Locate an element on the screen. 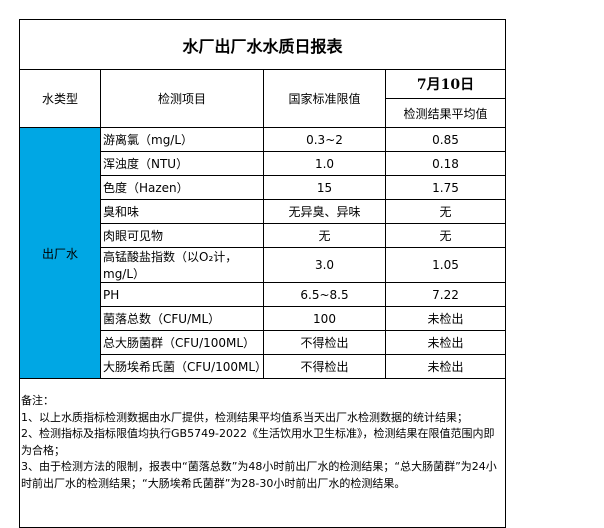 The width and height of the screenshot is (604, 528). item-cell: 总大肠菌群（CFU/100ML） is located at coordinates (182, 342).